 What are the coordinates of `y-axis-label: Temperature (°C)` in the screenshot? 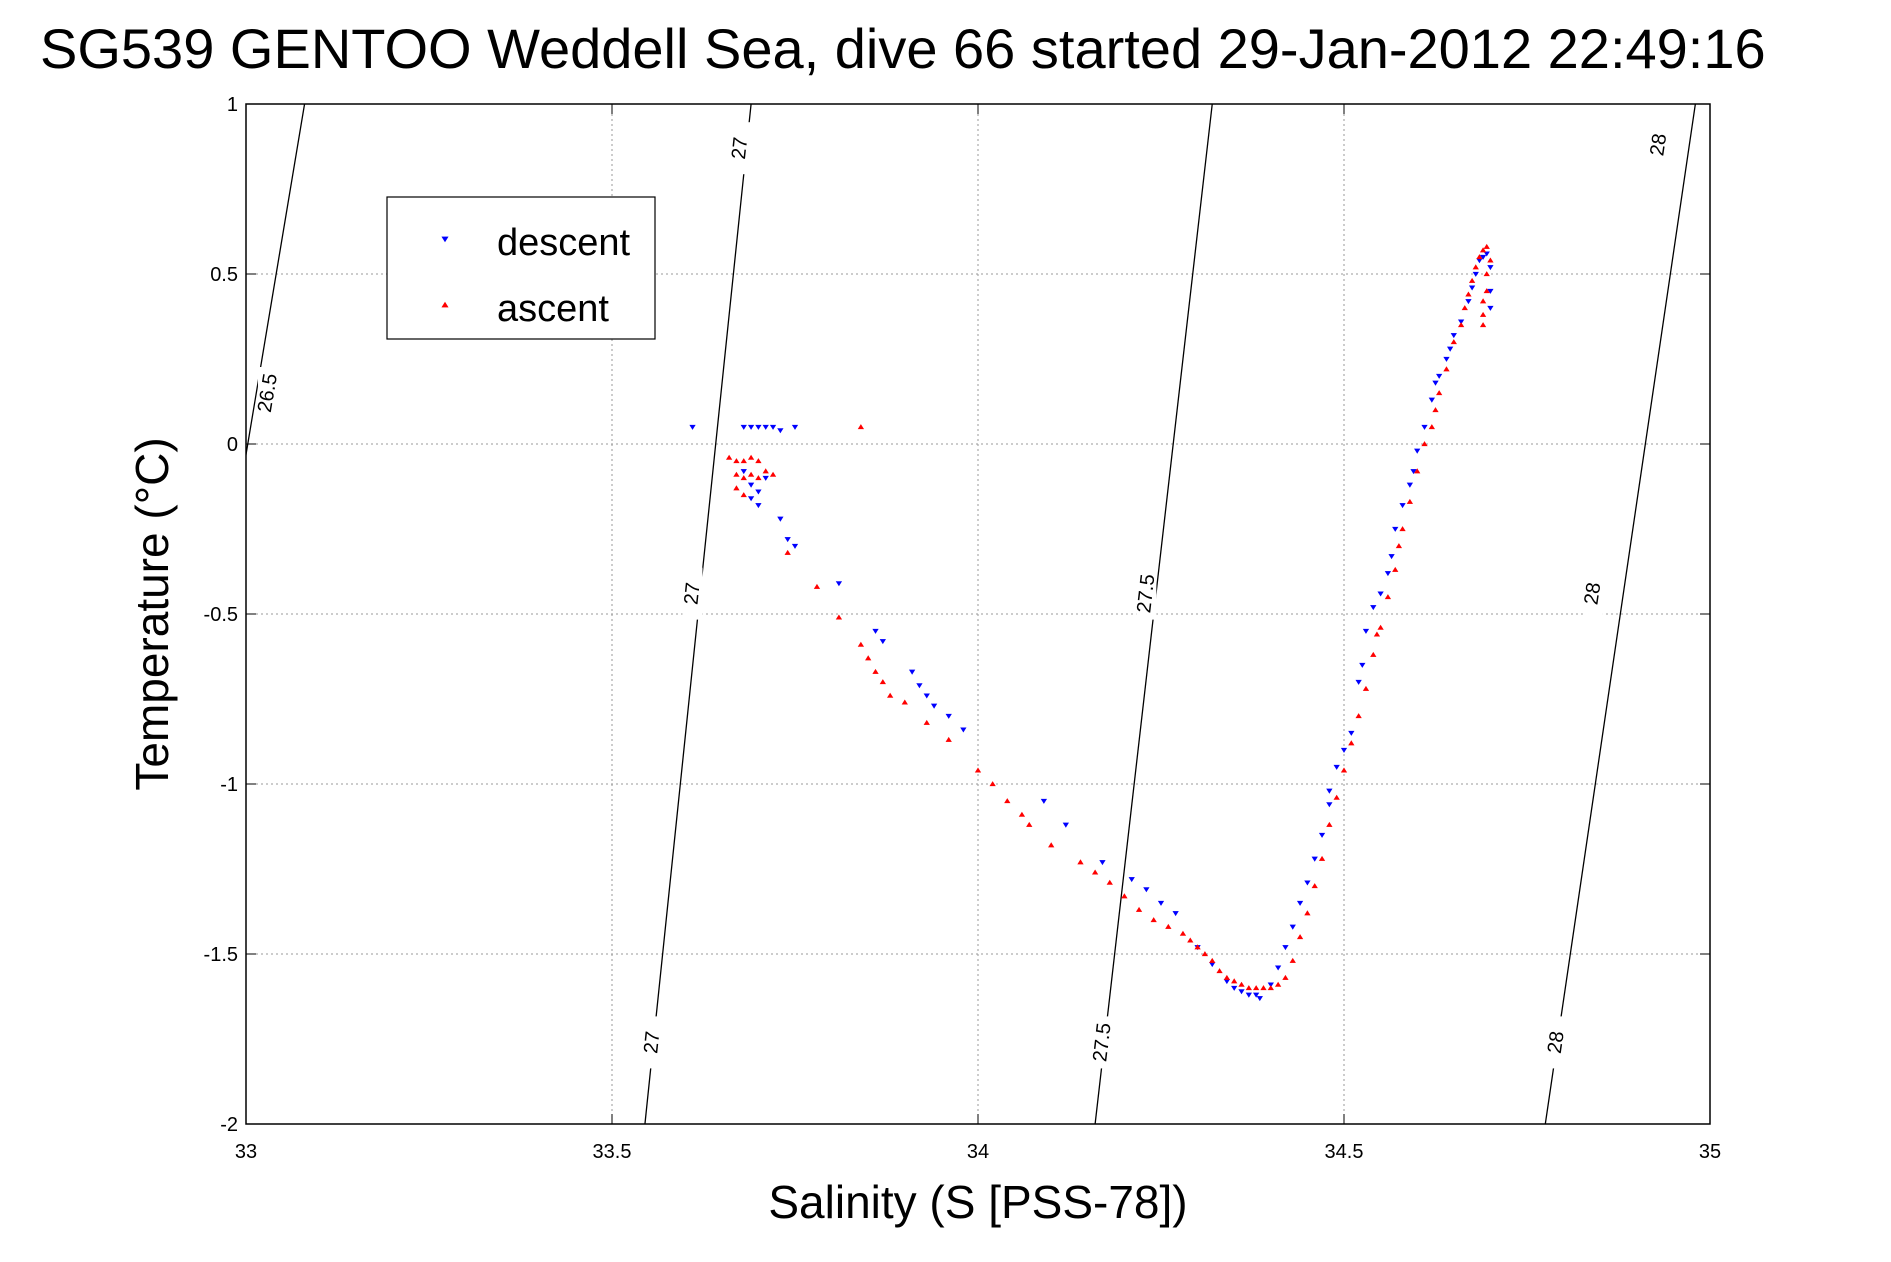 It's located at (152, 613).